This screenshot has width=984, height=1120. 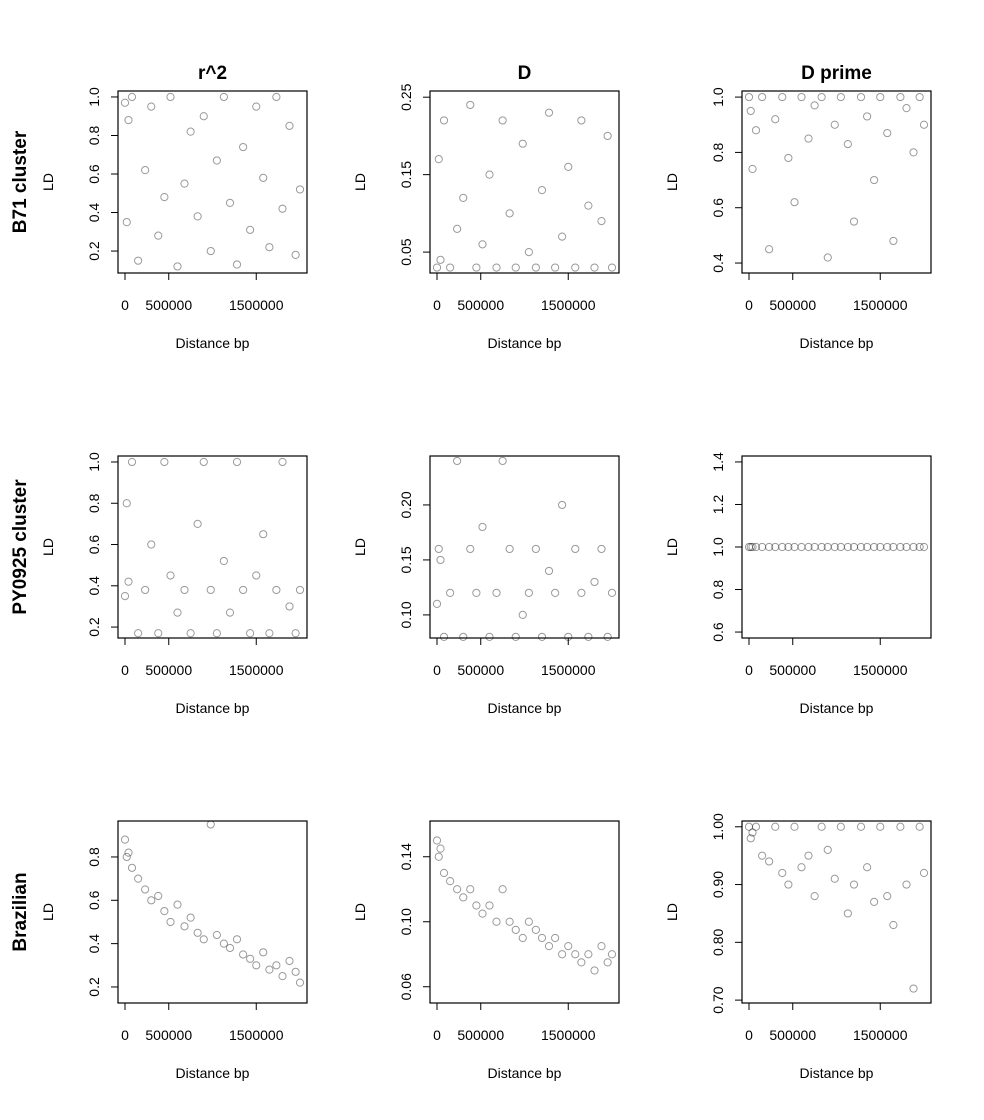 What do you see at coordinates (406, 856) in the screenshot?
I see `y-tick-label: 0.14` at bounding box center [406, 856].